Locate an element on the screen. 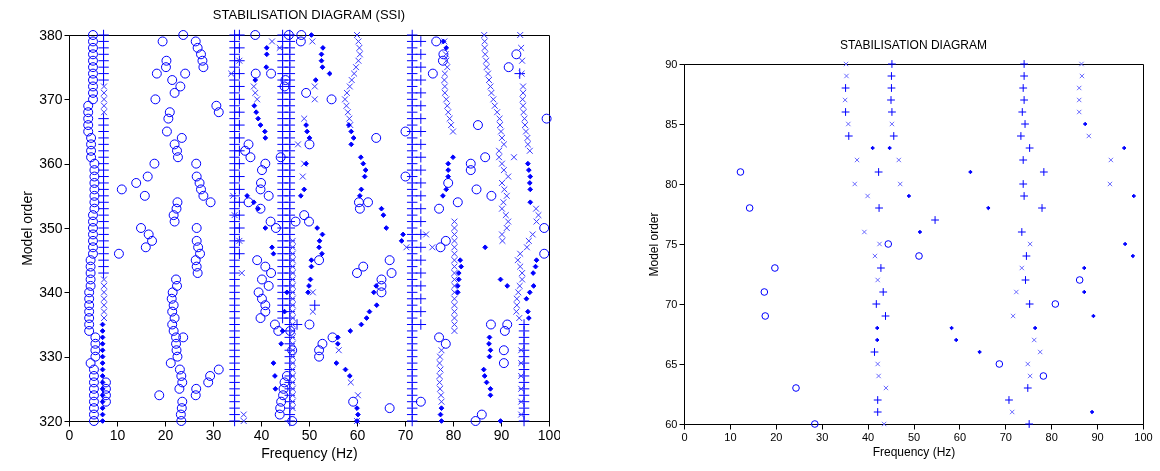 The image size is (1160, 471). chart-title: STABILISATION DIAGRAM is located at coordinates (913, 45).